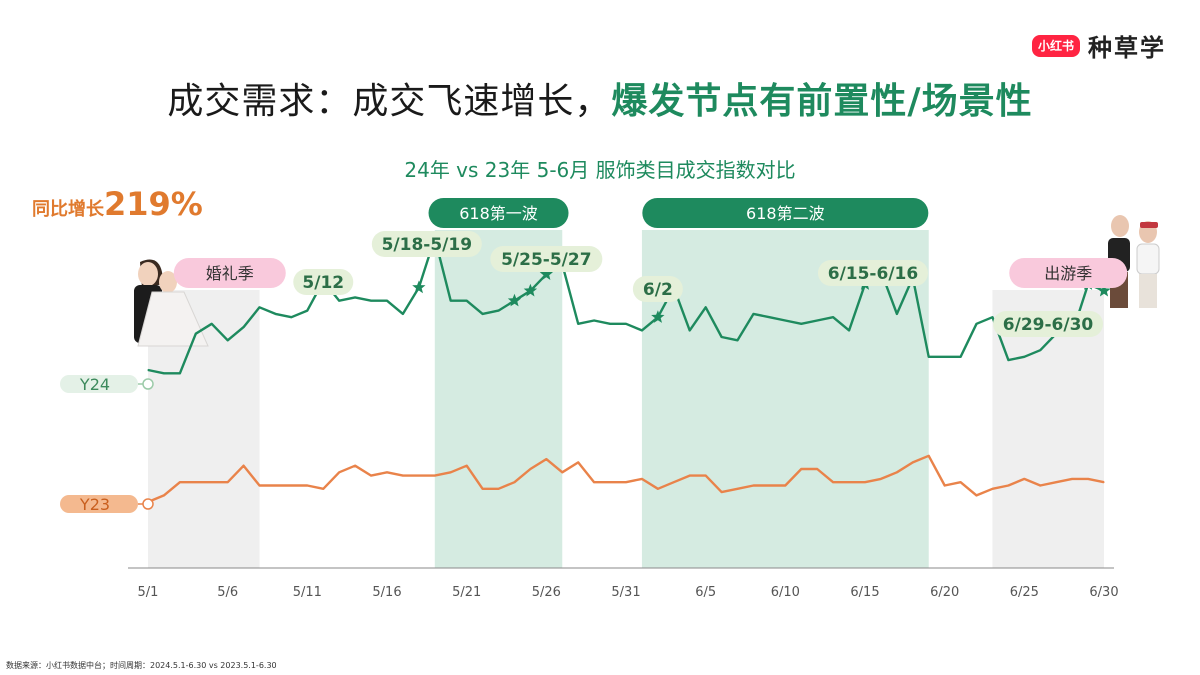 The image size is (1200, 675). I want to click on growth-value: 219%, so click(153, 204).